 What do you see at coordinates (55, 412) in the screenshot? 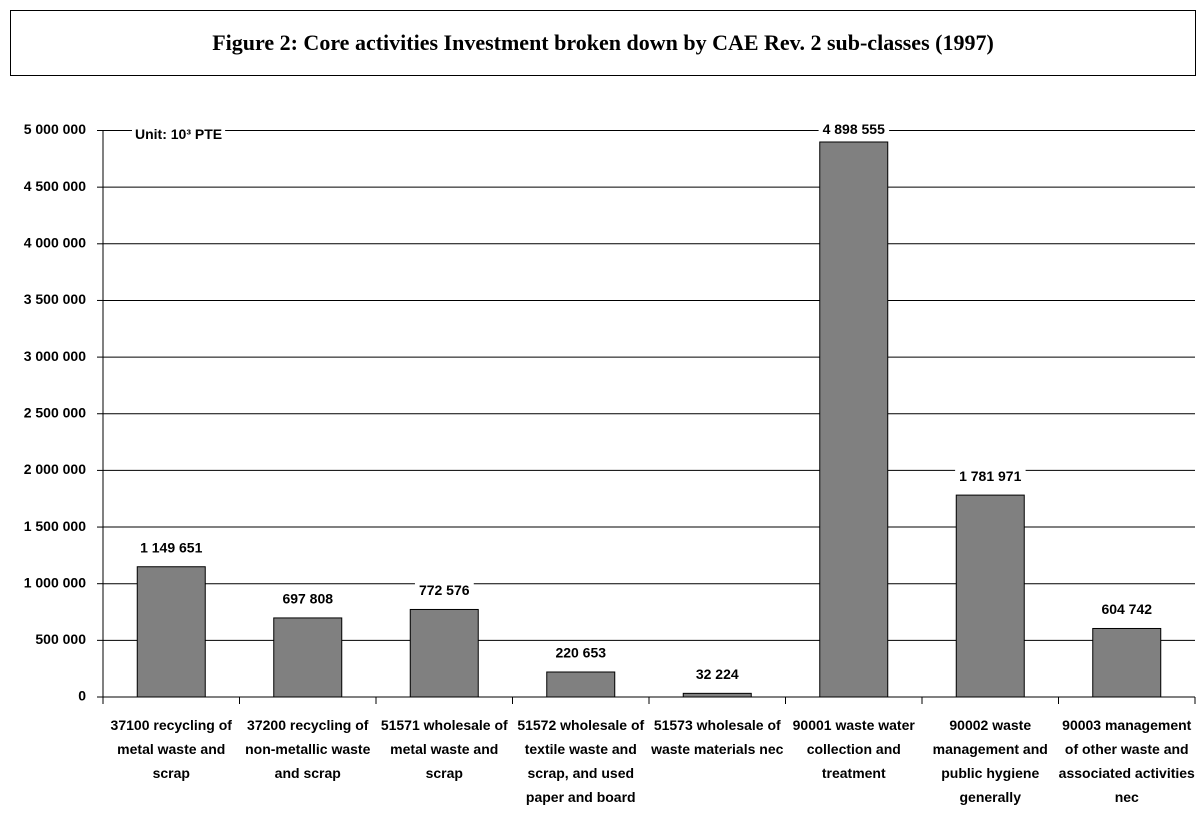
I see `y-tick-label: 2 500 000` at bounding box center [55, 412].